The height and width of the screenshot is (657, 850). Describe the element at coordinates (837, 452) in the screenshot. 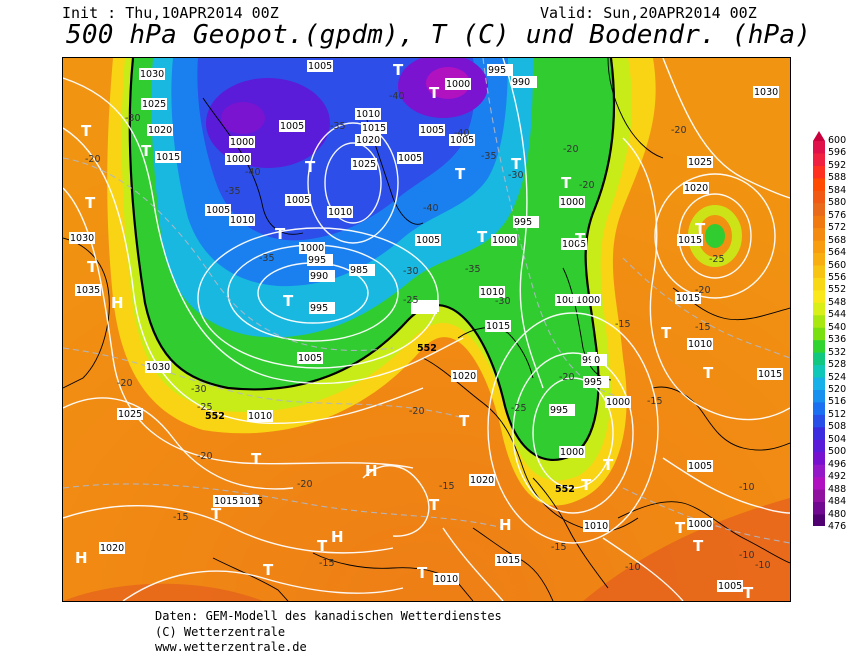

I see `legend-label: 500` at that location.